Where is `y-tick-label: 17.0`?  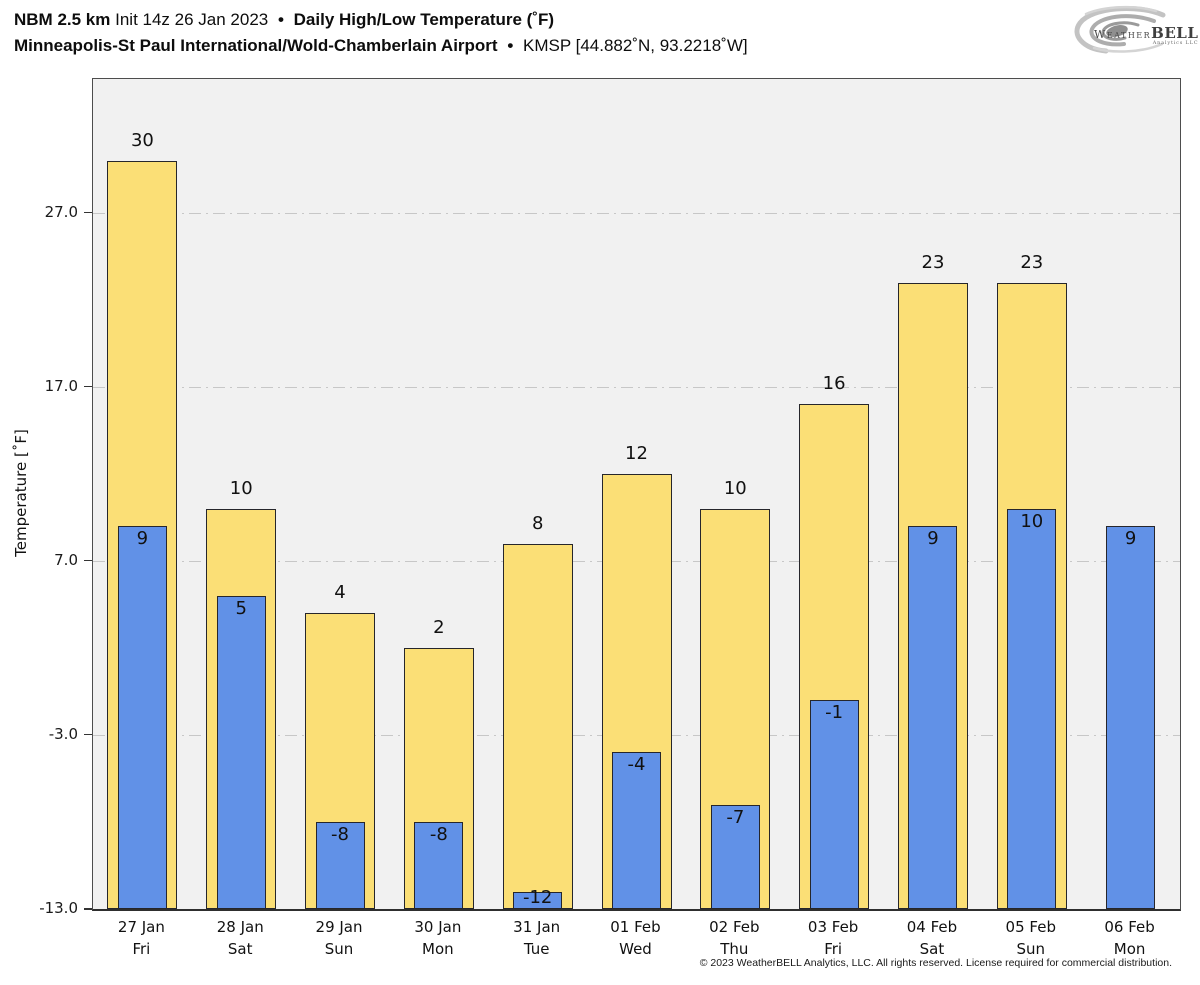
y-tick-label: 17.0 is located at coordinates (61, 385).